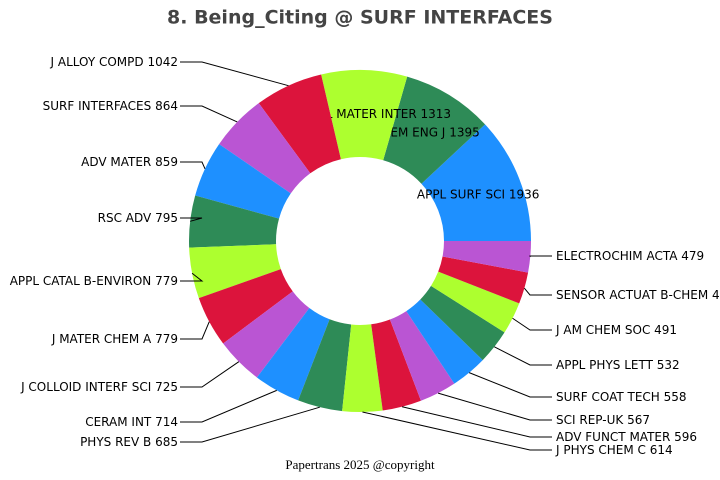 The height and width of the screenshot is (480, 720). I want to click on slice-label: J COLLOID INTERF SCI 725, so click(99, 387).